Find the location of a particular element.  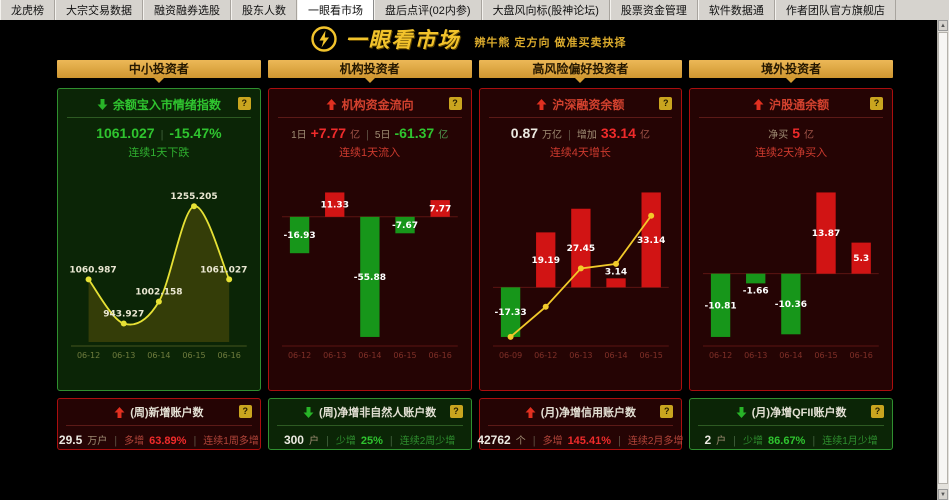

stat-values: 300 户 | 少增 25% | 连续2周少增 is located at coordinates (370, 439).